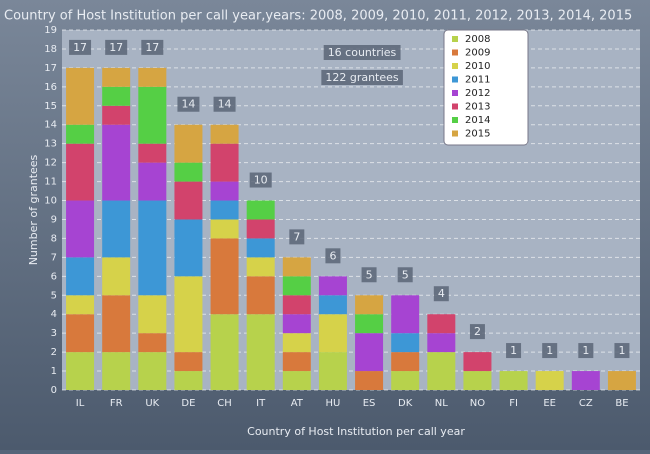  What do you see at coordinates (54, 238) in the screenshot?
I see `y-tick-label: 8` at bounding box center [54, 238].